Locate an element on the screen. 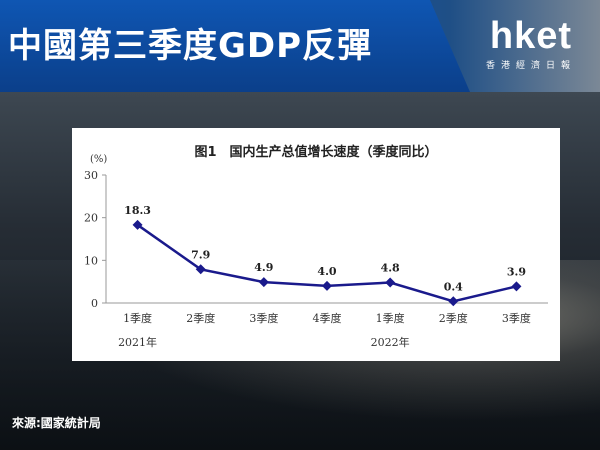 This screenshot has width=600, height=450. x-tick-label: 4季度 is located at coordinates (327, 318).